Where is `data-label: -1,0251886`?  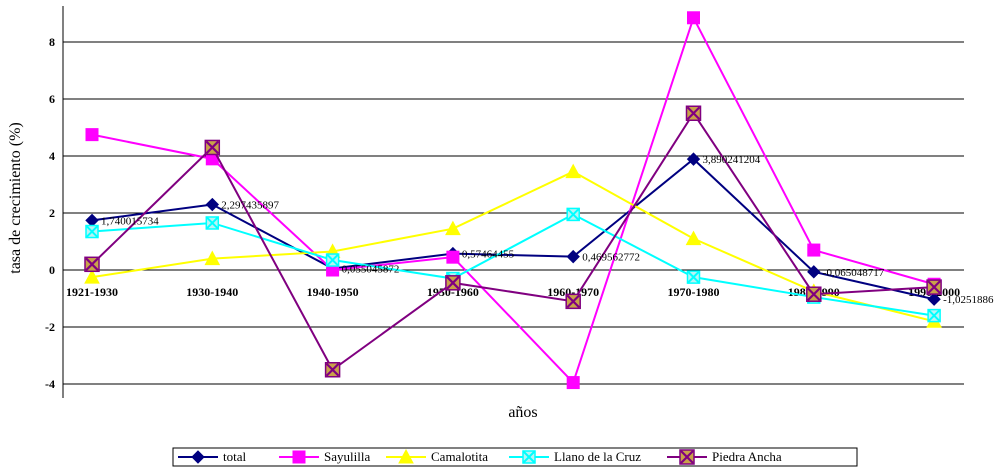 data-label: -1,0251886 is located at coordinates (968, 300).